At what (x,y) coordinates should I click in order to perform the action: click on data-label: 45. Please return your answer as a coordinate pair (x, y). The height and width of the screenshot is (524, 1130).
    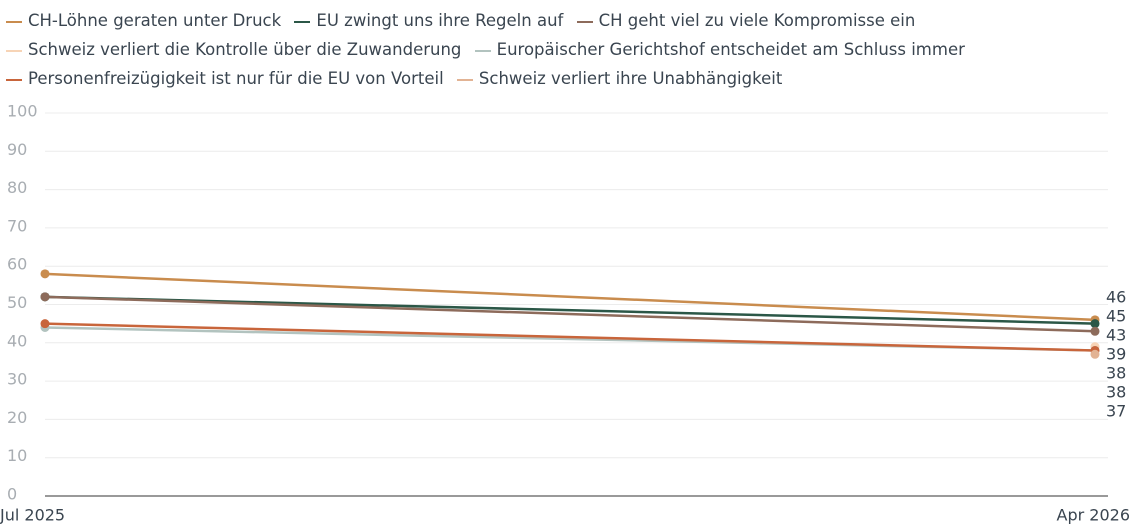
    Looking at the image, I should click on (1116, 315).